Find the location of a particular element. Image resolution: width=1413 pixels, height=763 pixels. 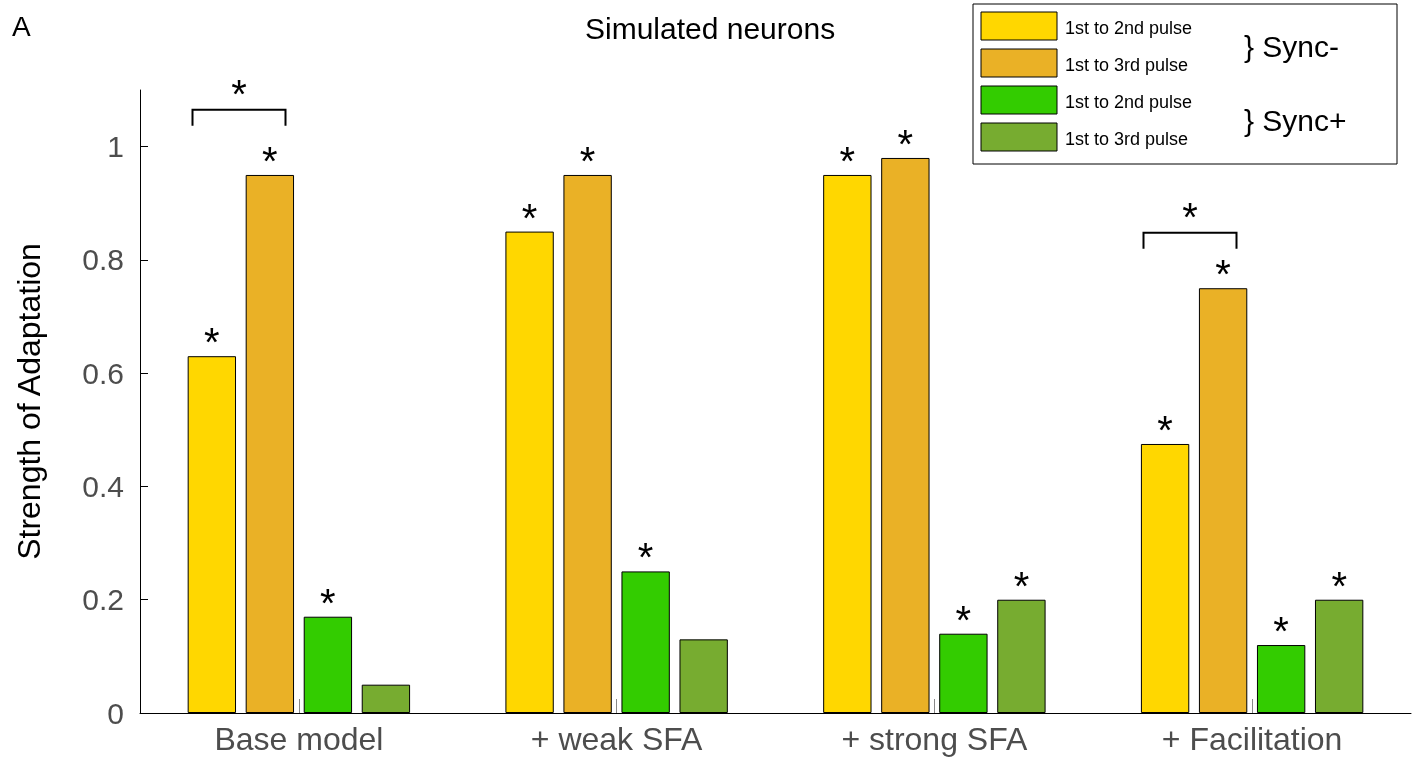

x-tick-label: + weak SFA is located at coordinates (617, 739).